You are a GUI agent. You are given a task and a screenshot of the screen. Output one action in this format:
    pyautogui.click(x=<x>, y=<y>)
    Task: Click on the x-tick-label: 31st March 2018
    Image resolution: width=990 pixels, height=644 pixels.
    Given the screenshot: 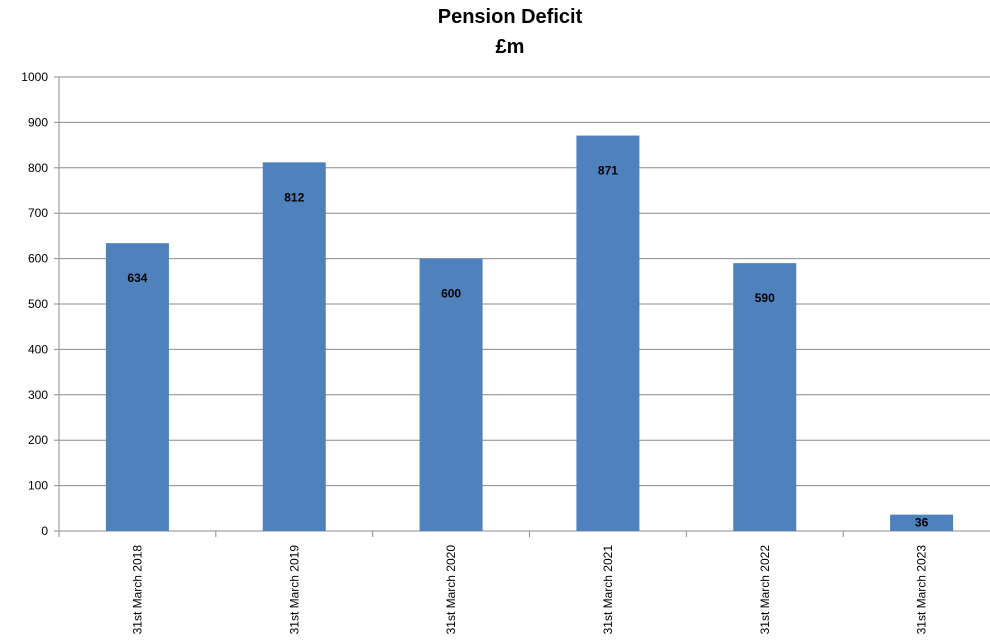 What is the action you would take?
    pyautogui.click(x=137, y=590)
    